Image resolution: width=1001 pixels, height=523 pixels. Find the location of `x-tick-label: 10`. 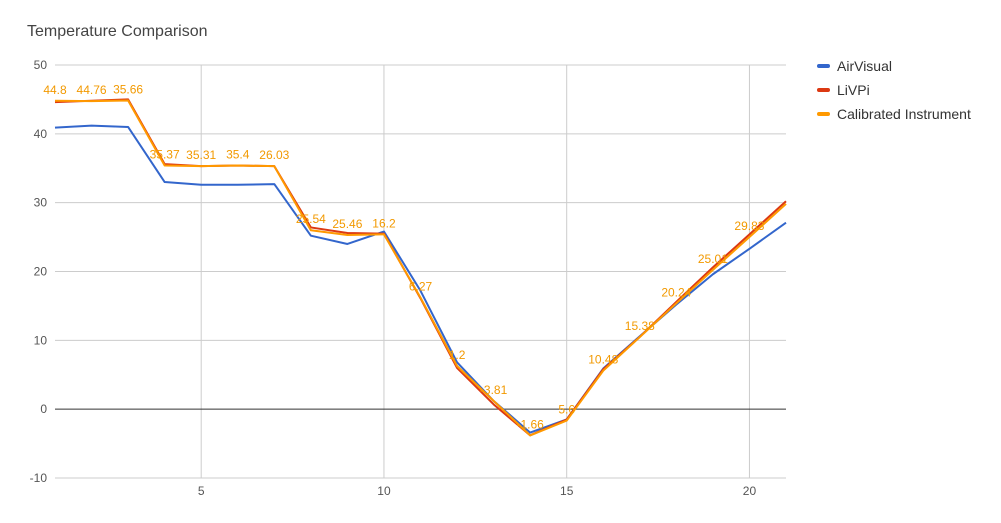

x-tick-label: 10 is located at coordinates (384, 491).